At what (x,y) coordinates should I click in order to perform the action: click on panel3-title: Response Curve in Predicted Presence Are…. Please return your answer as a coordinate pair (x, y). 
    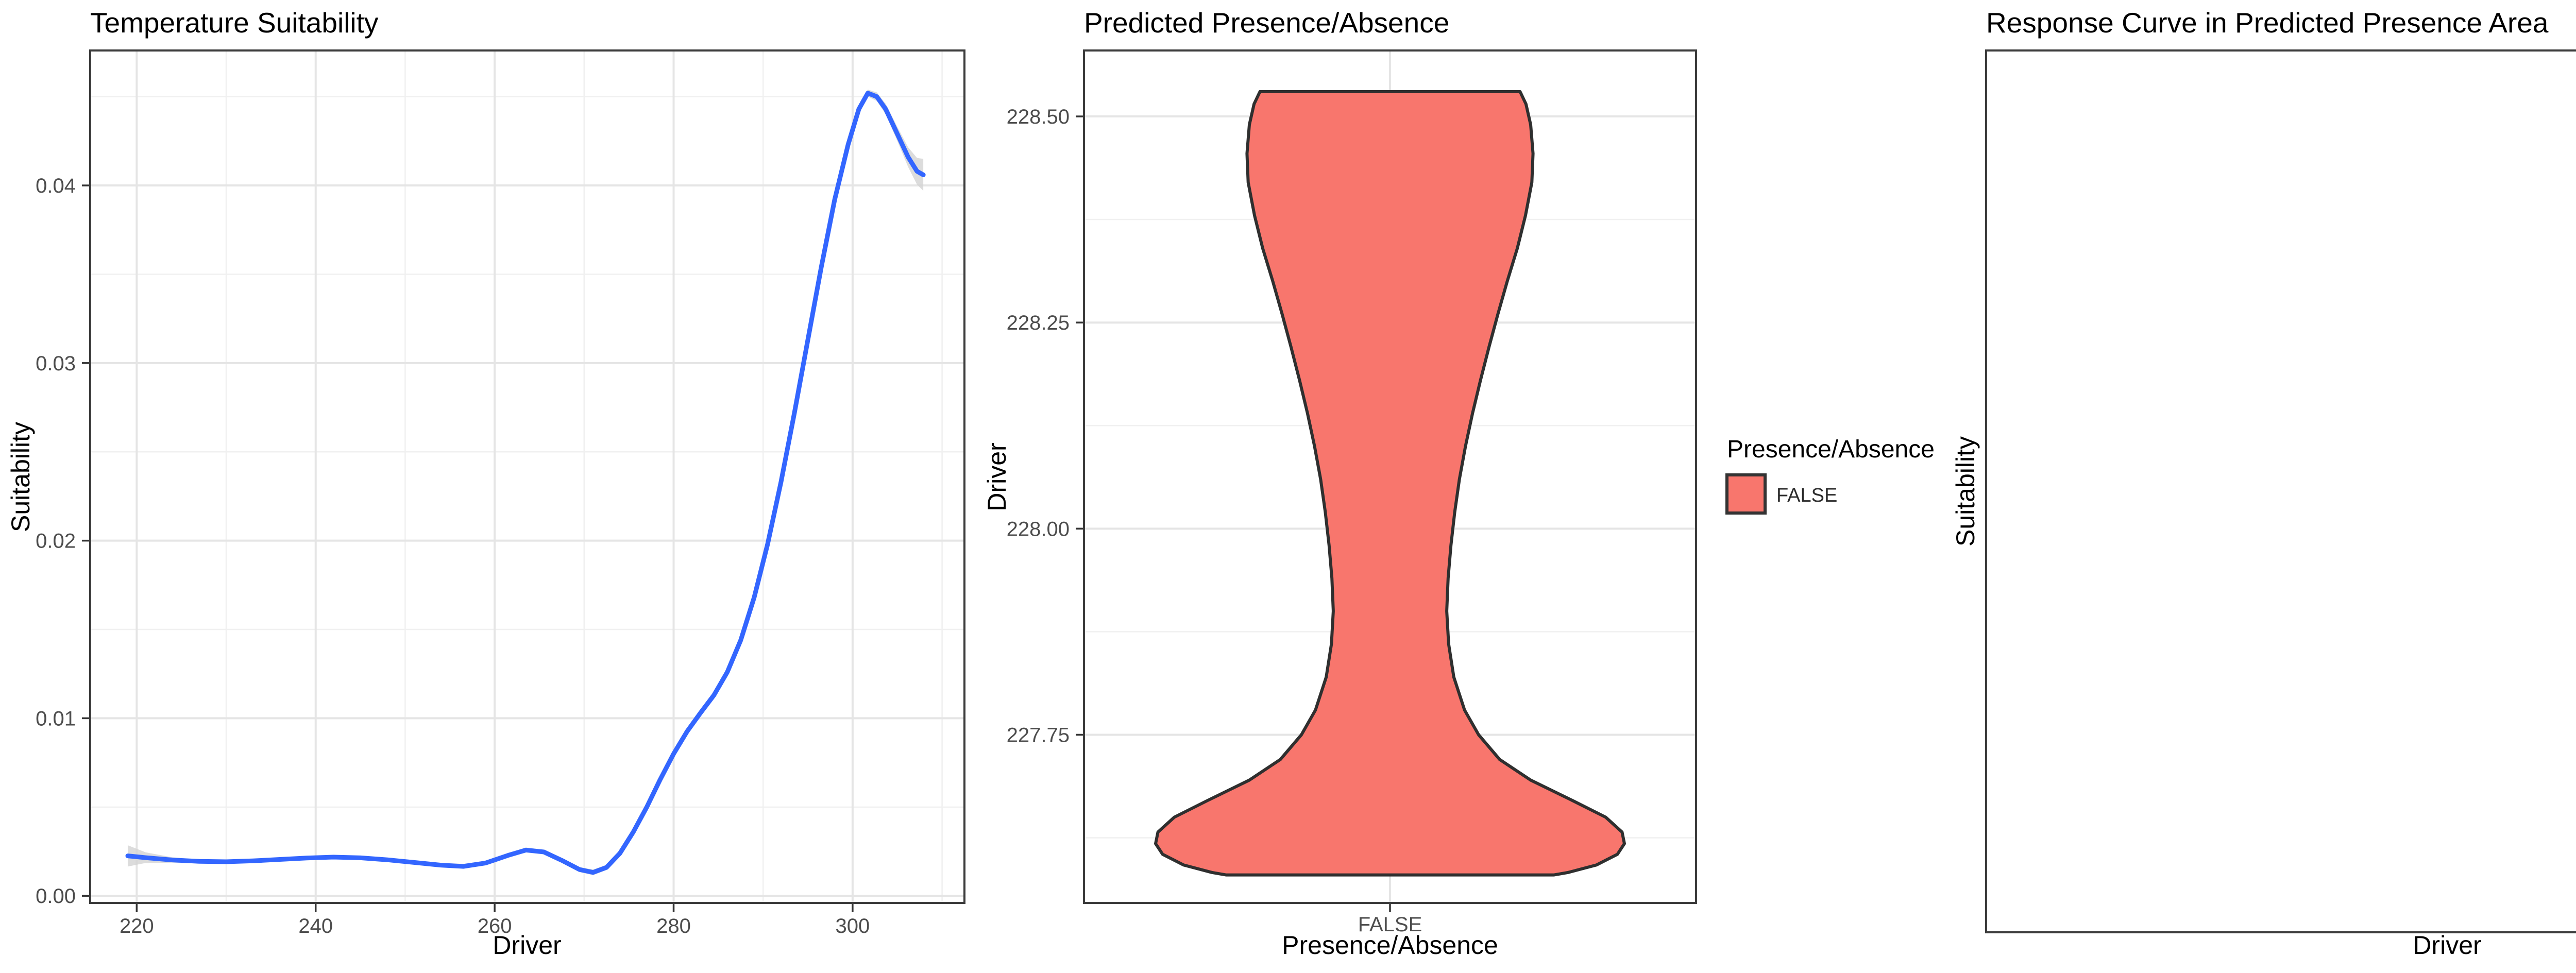
    Looking at the image, I should click on (2267, 23).